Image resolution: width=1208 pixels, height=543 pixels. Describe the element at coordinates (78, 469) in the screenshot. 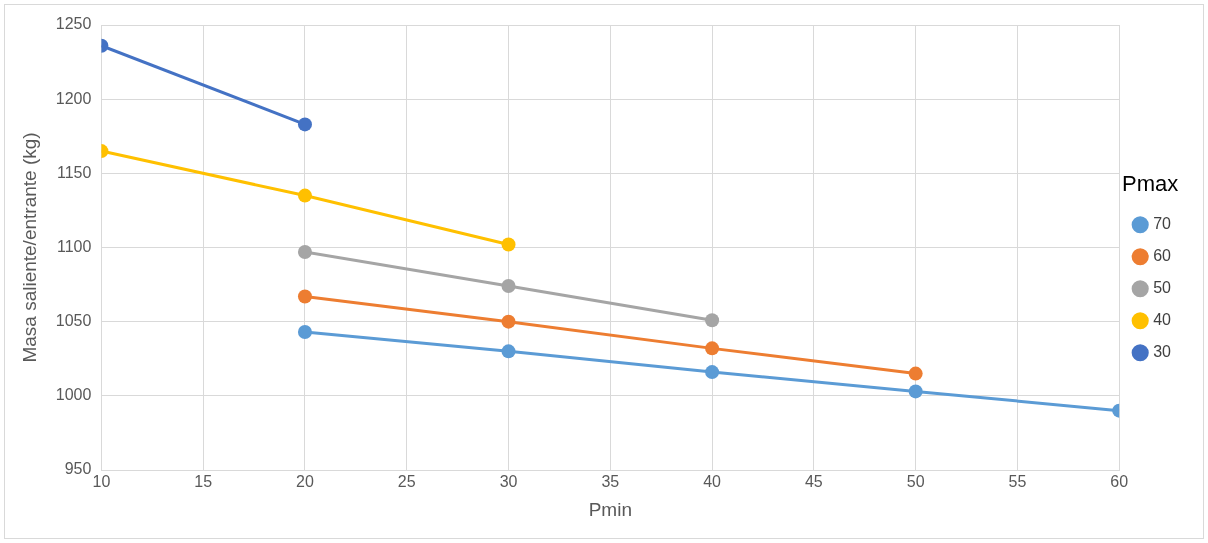

I see `y-tick-label: 950` at that location.